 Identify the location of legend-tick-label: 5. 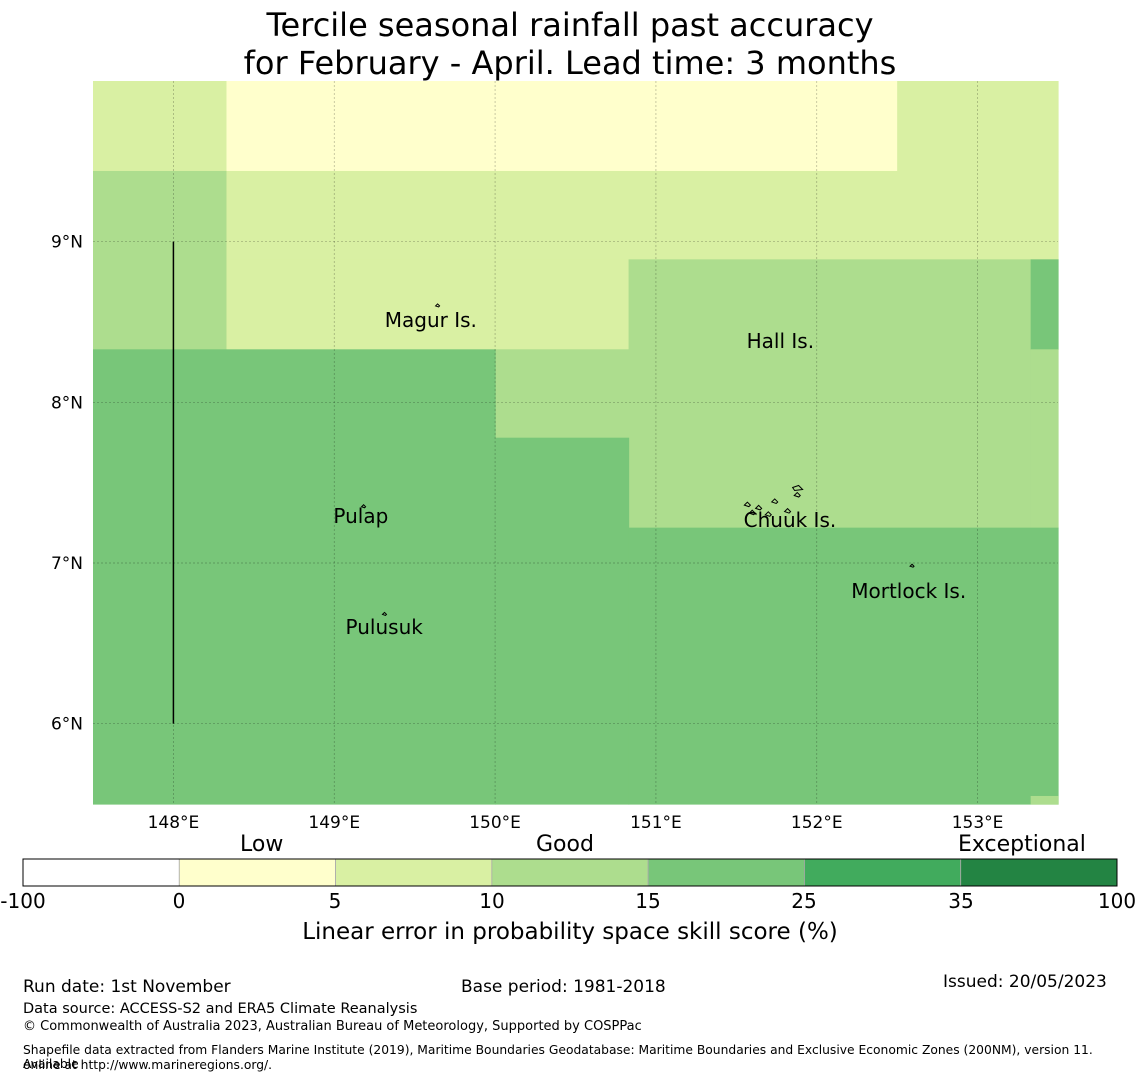
(335, 901).